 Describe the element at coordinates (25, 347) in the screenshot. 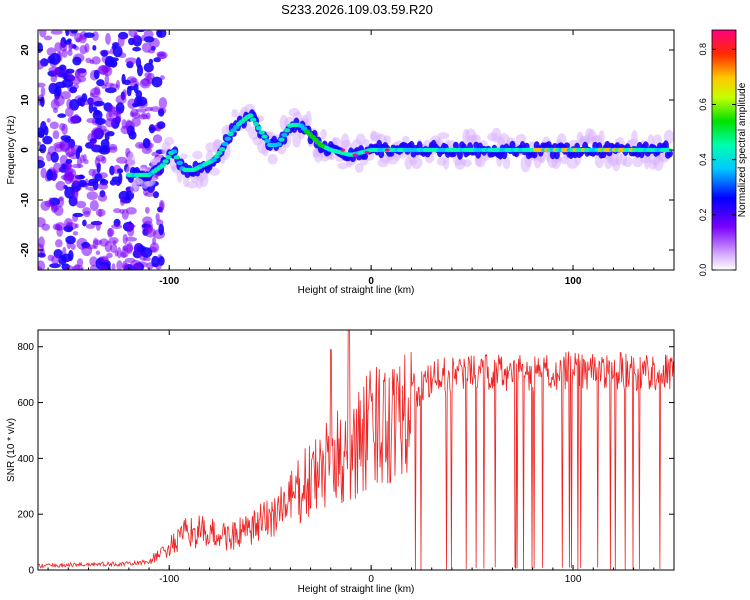

I see `snr-ytick-label: 800` at that location.